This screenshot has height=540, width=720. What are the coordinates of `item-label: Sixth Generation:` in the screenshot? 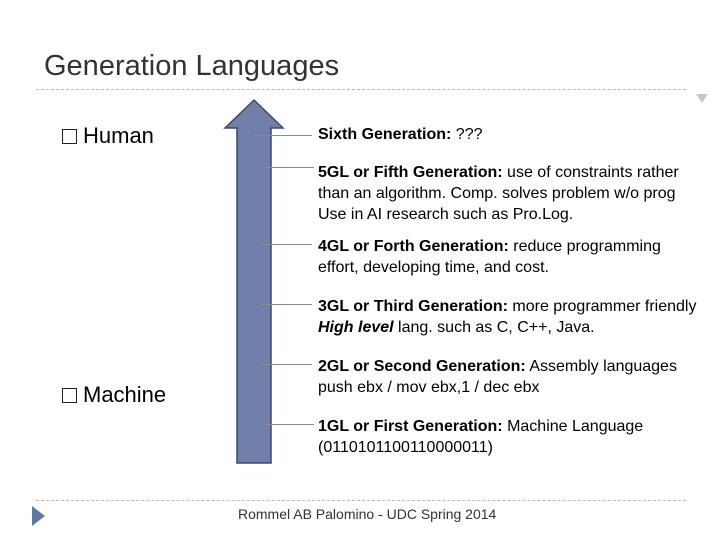 It's located at (385, 134).